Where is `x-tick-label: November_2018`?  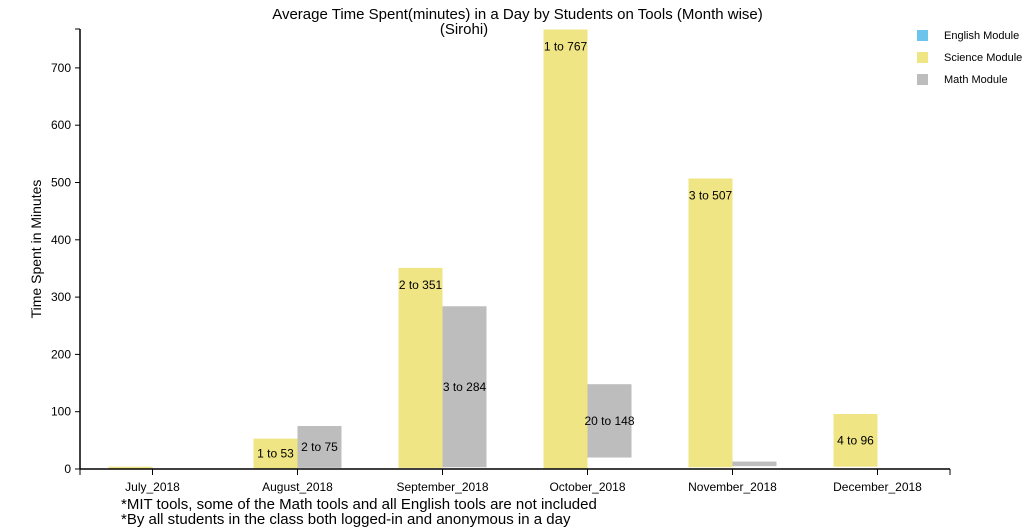
x-tick-label: November_2018 is located at coordinates (732, 487).